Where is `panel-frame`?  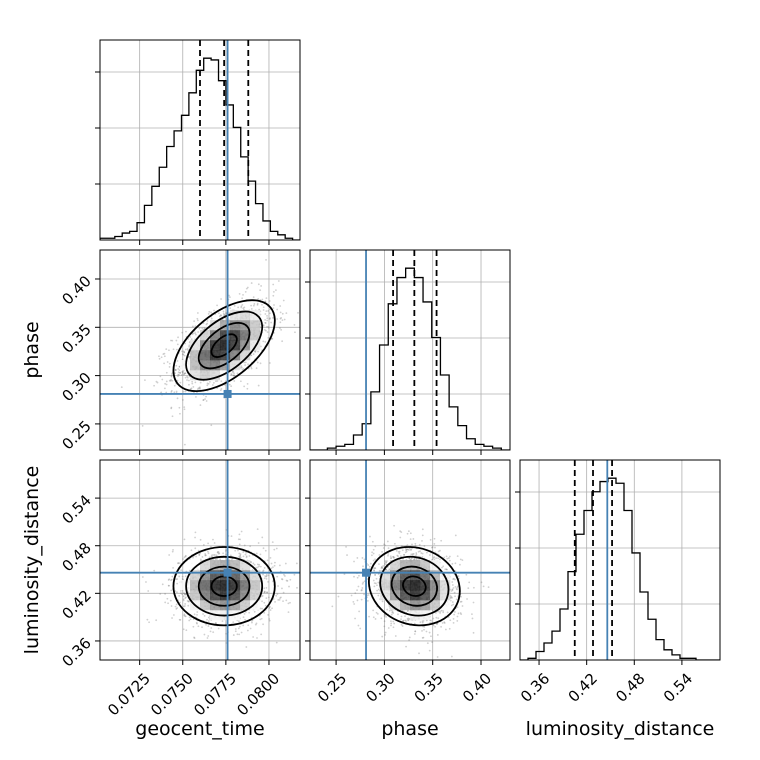 panel-frame is located at coordinates (410, 350).